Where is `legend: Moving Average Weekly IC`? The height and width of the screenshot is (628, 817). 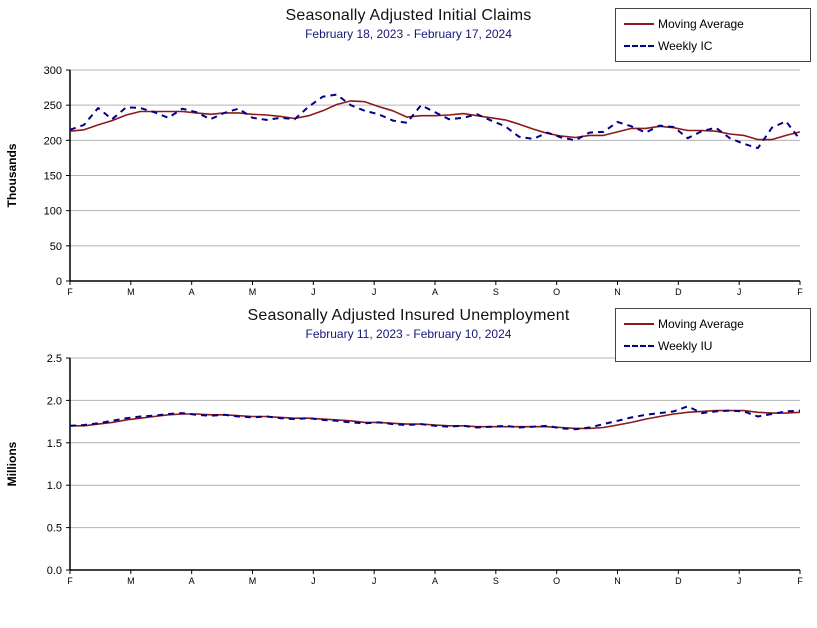 legend: Moving Average Weekly IC is located at coordinates (713, 35).